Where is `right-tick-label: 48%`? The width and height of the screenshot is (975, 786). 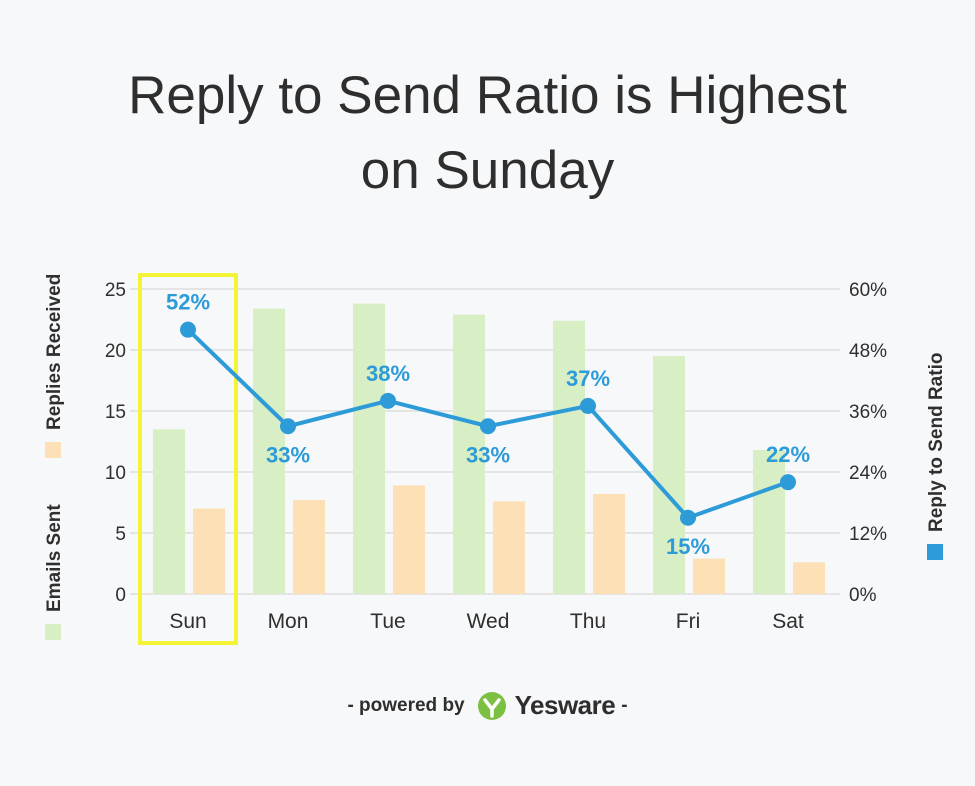
right-tick-label: 48% is located at coordinates (868, 351).